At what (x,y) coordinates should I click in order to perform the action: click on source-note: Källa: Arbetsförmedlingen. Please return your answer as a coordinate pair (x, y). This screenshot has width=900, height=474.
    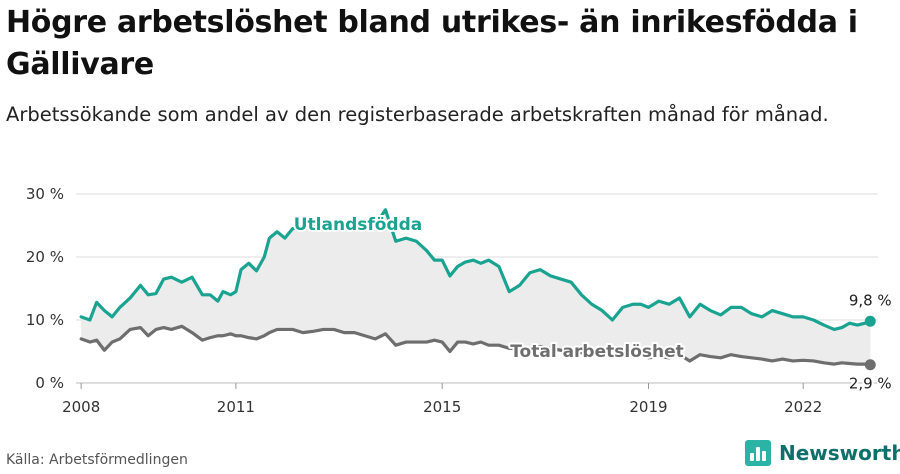
    Looking at the image, I should click on (97, 460).